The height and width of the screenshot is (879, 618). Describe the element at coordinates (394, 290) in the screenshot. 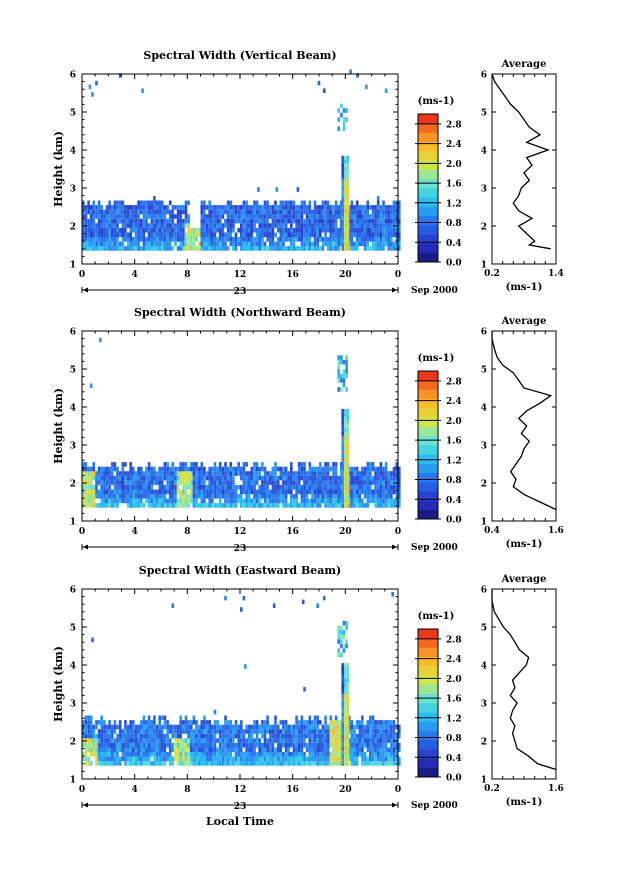

I see `date-bar-arrow` at that location.